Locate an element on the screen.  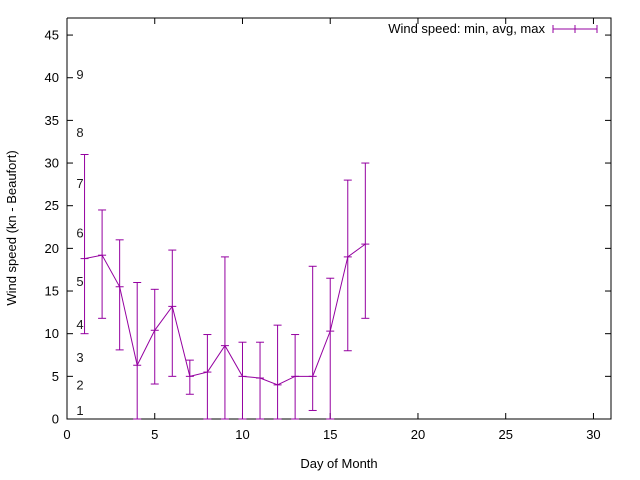
x-tick-label: 20 is located at coordinates (418, 434).